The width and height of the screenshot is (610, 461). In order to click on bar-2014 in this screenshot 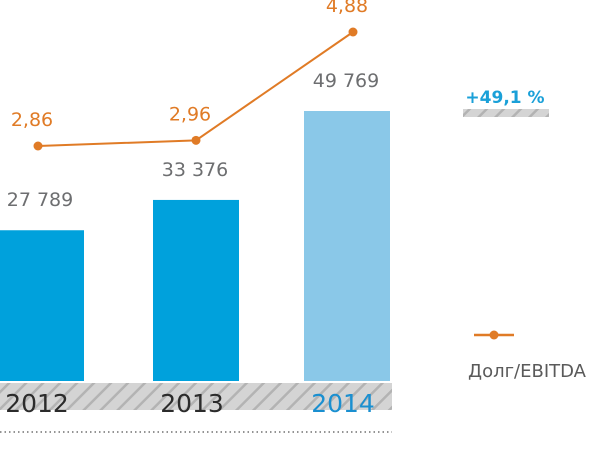, I will do `click(347, 246)`.